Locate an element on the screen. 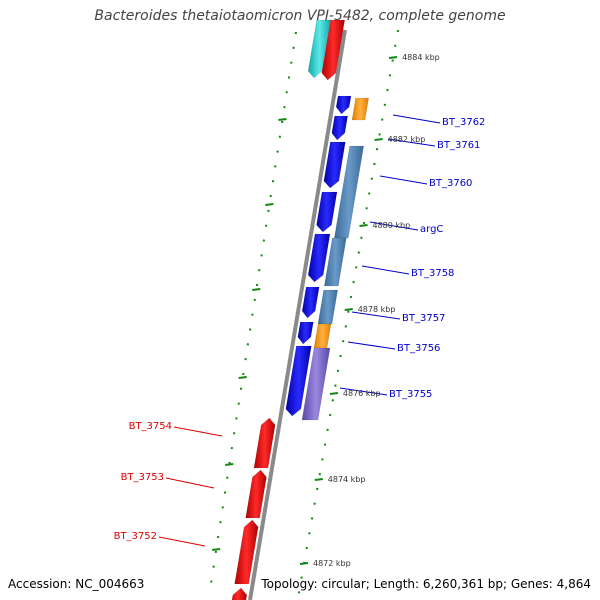  gene-label-bt-3752: BT_3752 is located at coordinates (135, 536).